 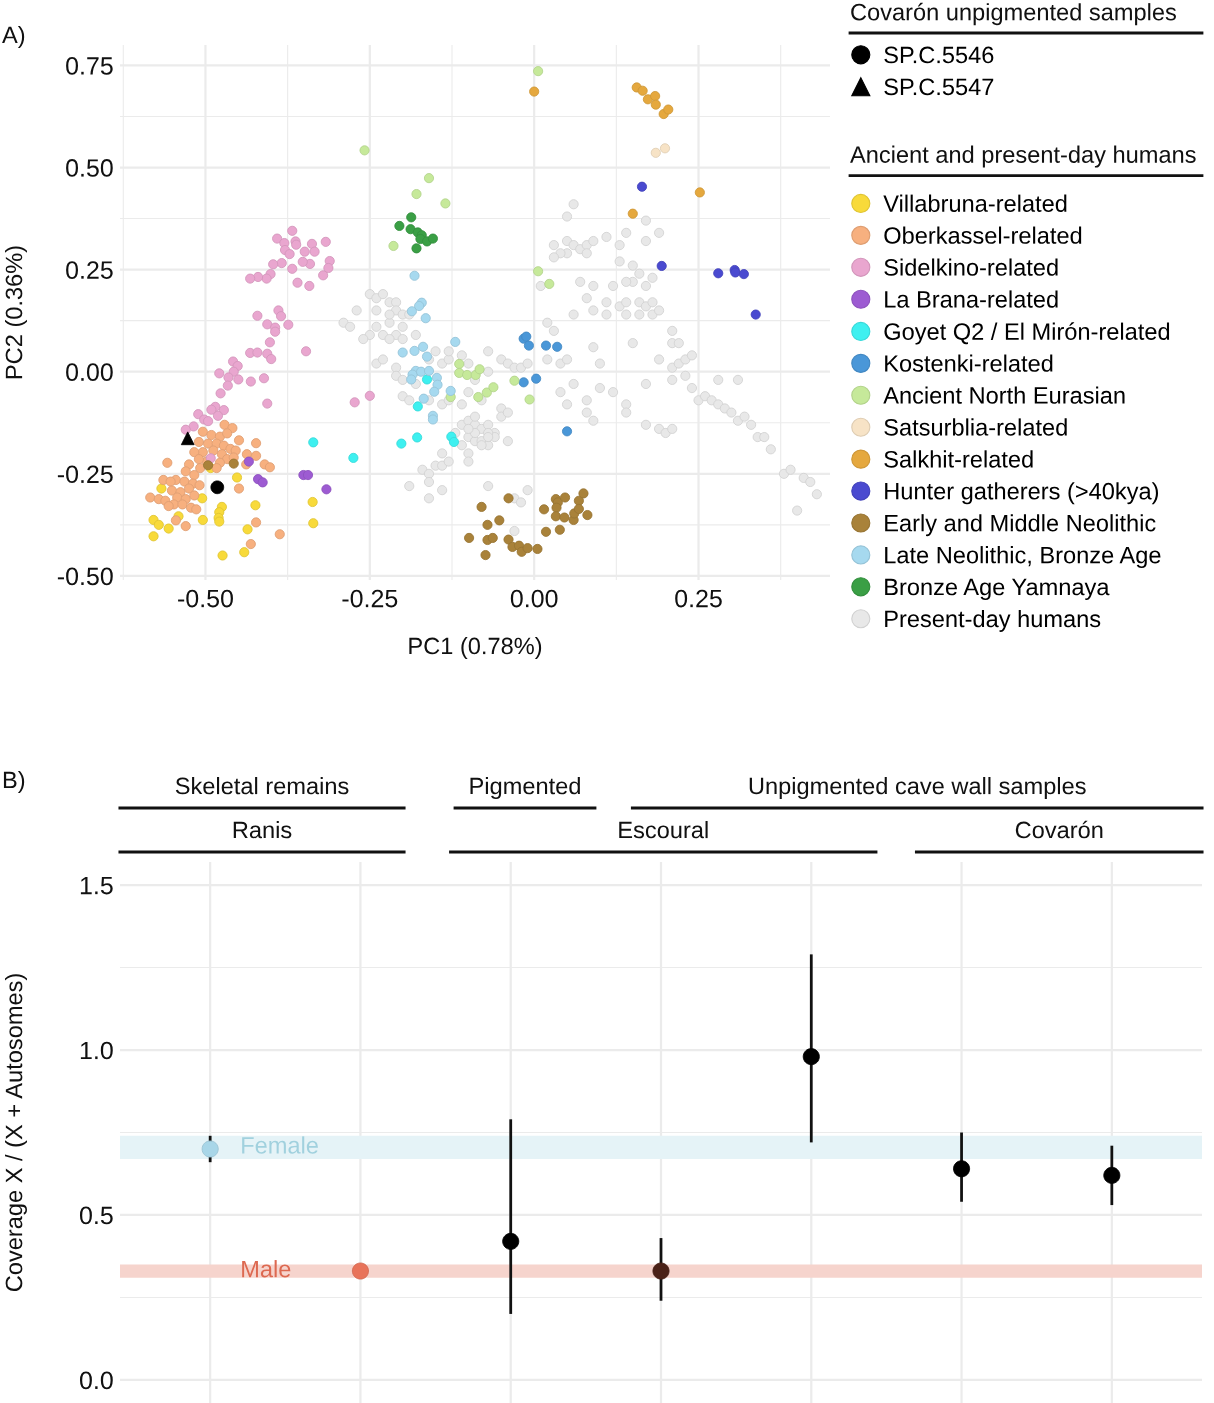 I want to click on point, so click(x=661, y=1271).